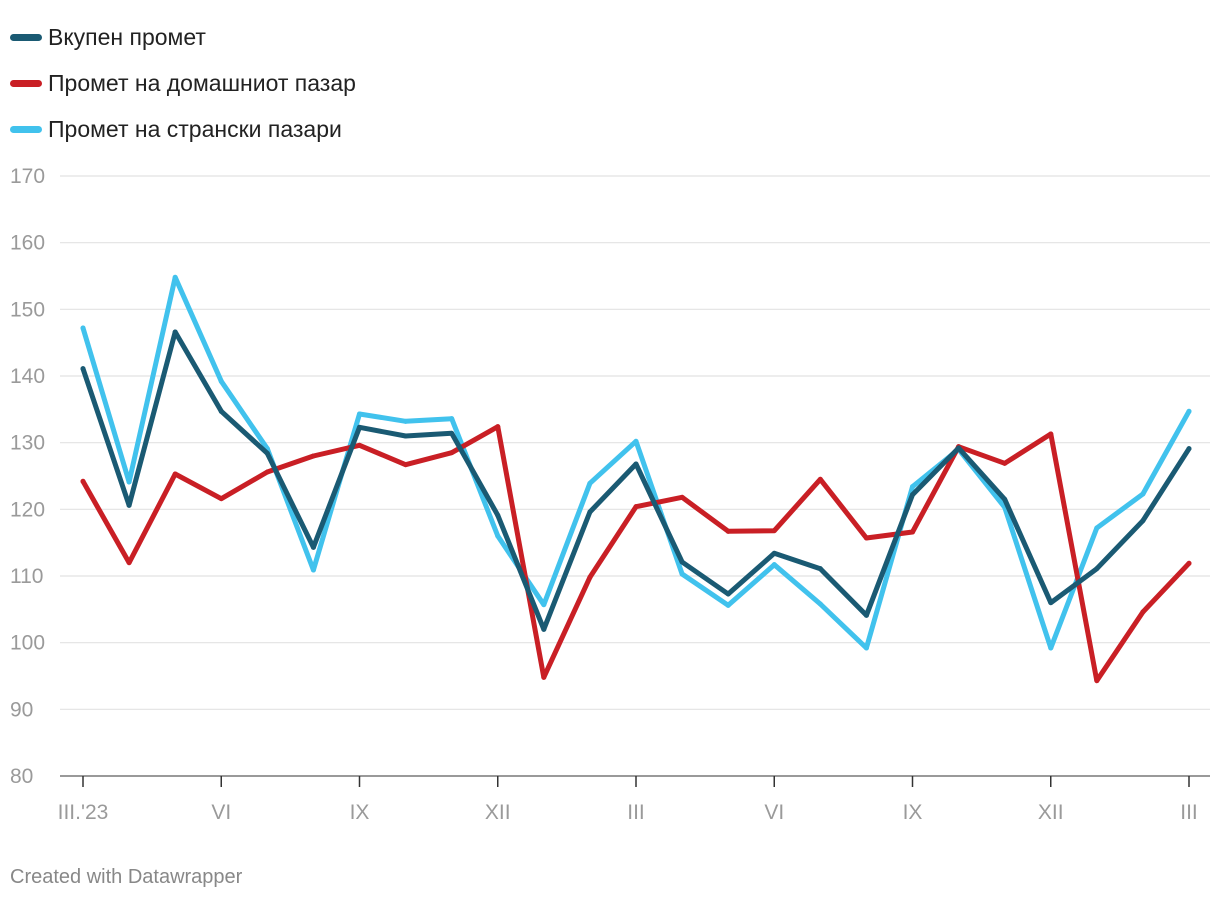 The height and width of the screenshot is (902, 1220). Describe the element at coordinates (221, 812) in the screenshot. I see `x-tick-label-1: VI` at that location.